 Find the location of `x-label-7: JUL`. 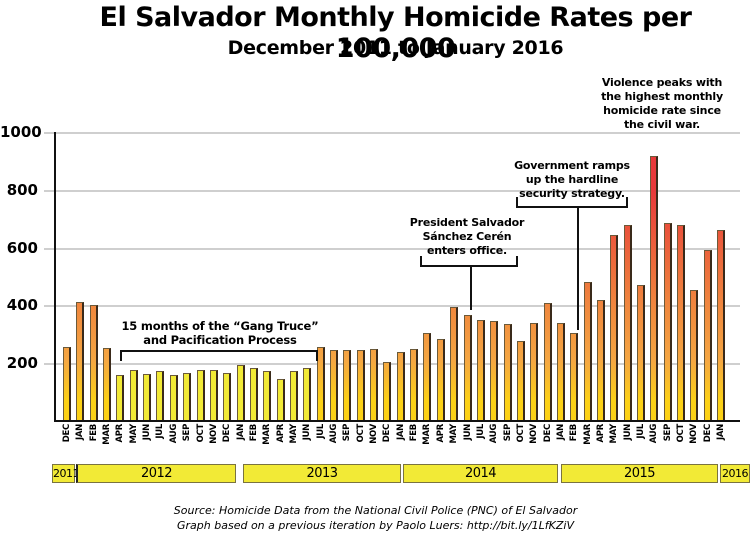

x-label-7: JUL is located at coordinates (161, 440).